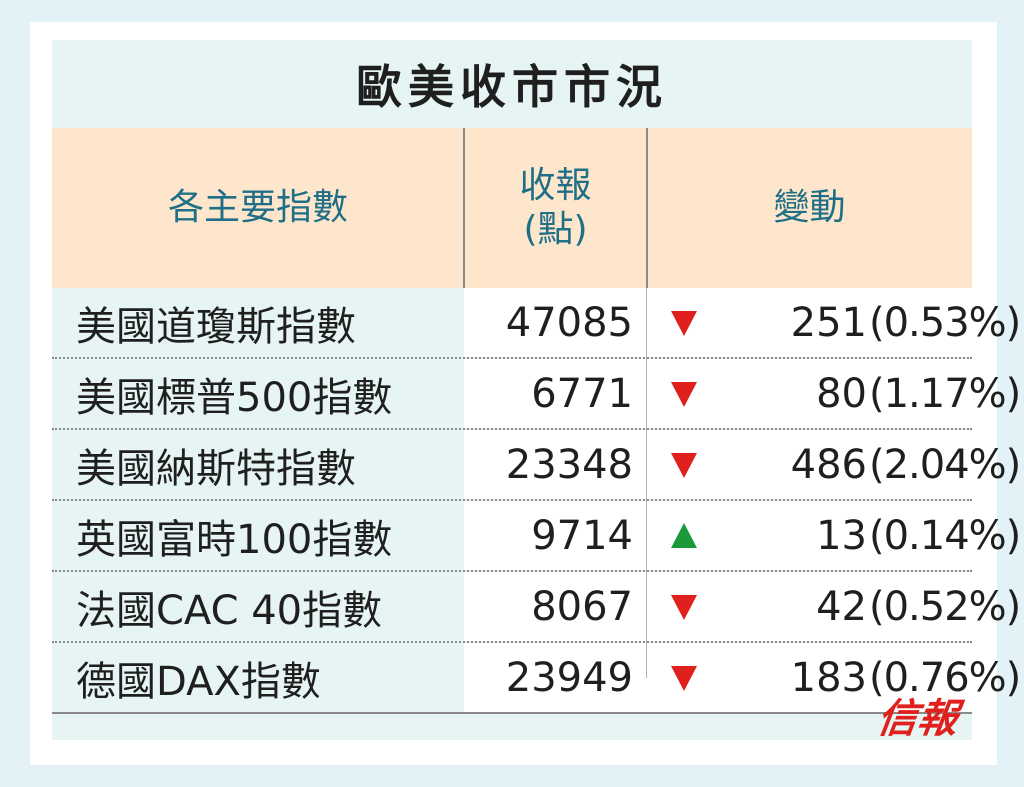 This screenshot has height=787, width=1024. I want to click on header-close: 收報 (點), so click(555, 208).